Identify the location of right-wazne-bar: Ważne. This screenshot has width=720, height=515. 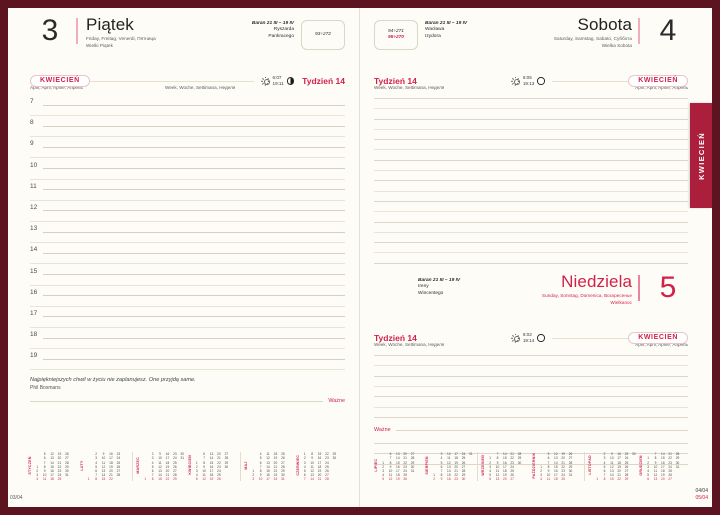
(531, 430).